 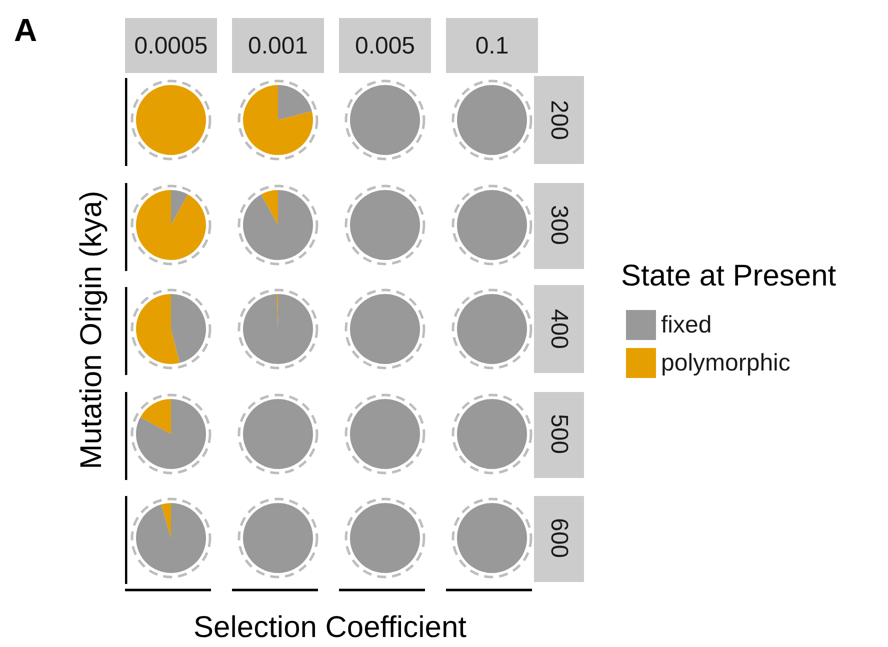 What do you see at coordinates (559, 224) in the screenshot?
I see `text: 300` at bounding box center [559, 224].